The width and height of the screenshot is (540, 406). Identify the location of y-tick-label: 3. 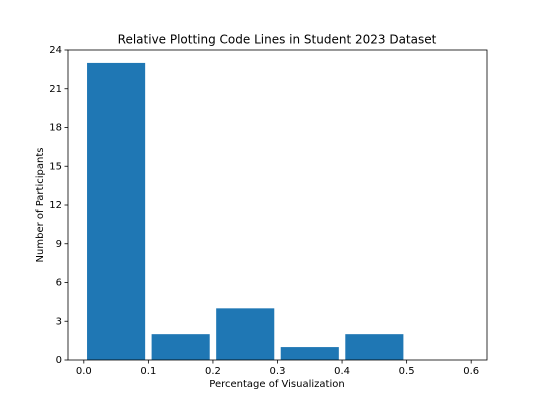
(59, 321).